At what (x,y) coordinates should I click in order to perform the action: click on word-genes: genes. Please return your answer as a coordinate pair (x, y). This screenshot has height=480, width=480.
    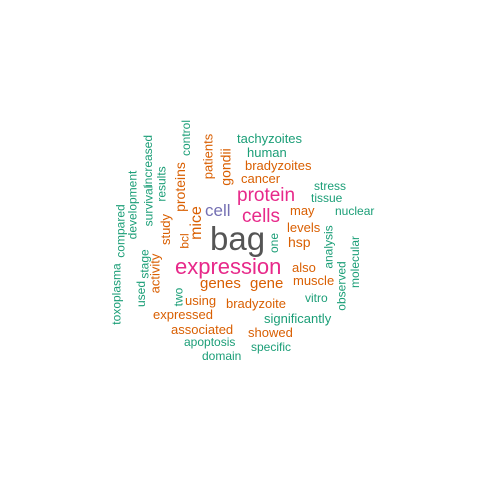
    Looking at the image, I should click on (220, 283).